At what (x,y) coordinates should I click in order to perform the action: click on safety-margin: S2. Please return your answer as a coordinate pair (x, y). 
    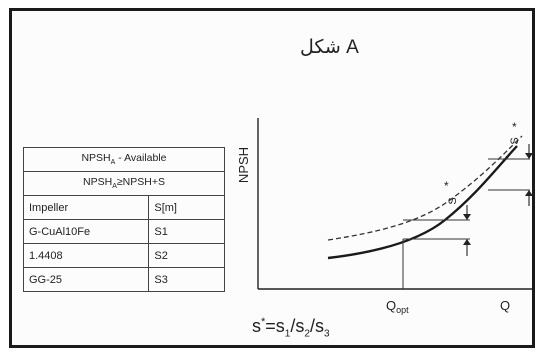
    Looking at the image, I should click on (186, 255).